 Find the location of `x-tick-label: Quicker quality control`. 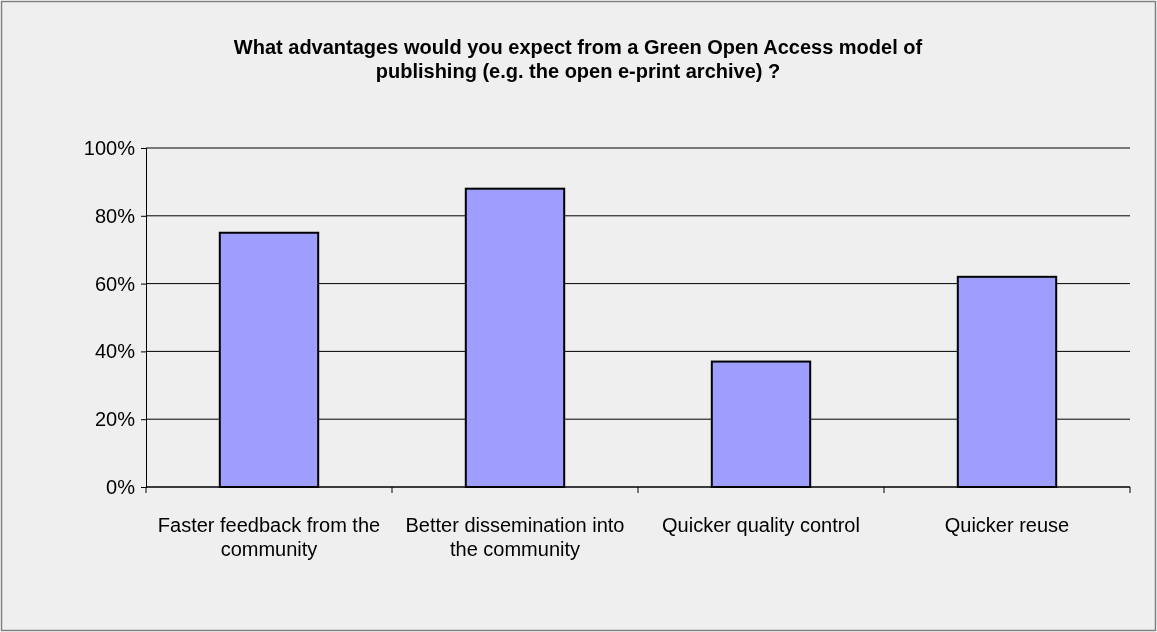

x-tick-label: Quicker quality control is located at coordinates (761, 525).